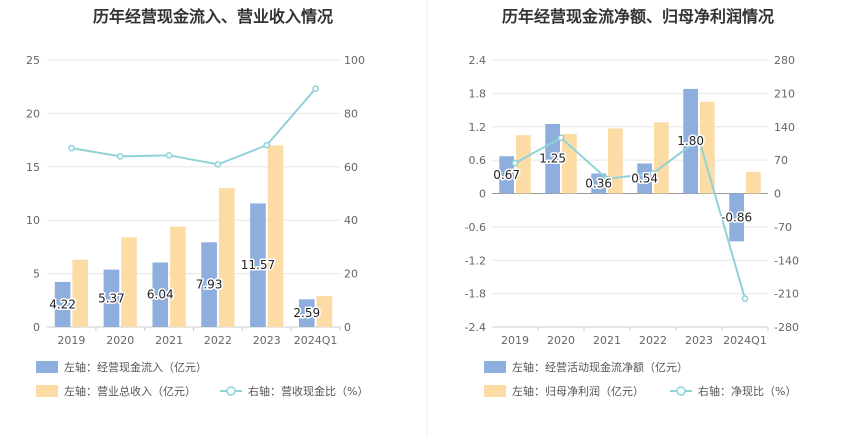 This screenshot has width=850, height=437. What do you see at coordinates (478, 160) in the screenshot?
I see `left-axis-tick-label: 0.6` at bounding box center [478, 160].